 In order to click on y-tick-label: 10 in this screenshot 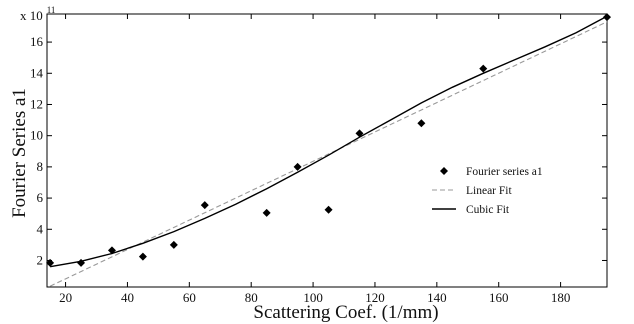, I will do `click(36, 135)`.